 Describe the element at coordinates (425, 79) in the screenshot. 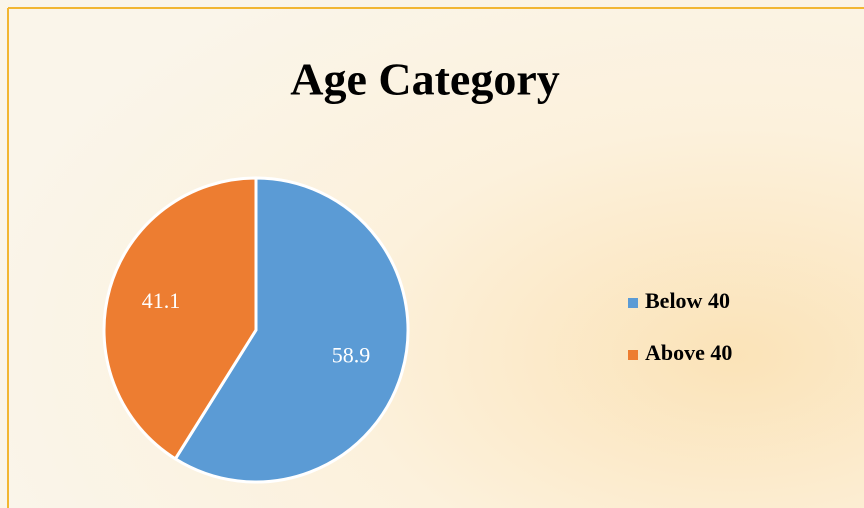

I see `chart-title: Age Category` at that location.